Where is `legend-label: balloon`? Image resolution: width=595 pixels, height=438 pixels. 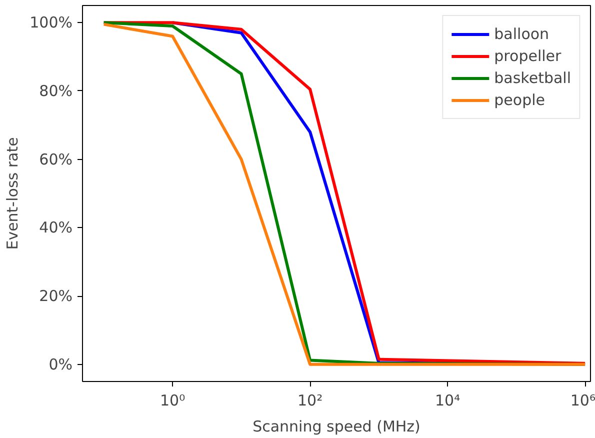 legend-label: balloon is located at coordinates (522, 34).